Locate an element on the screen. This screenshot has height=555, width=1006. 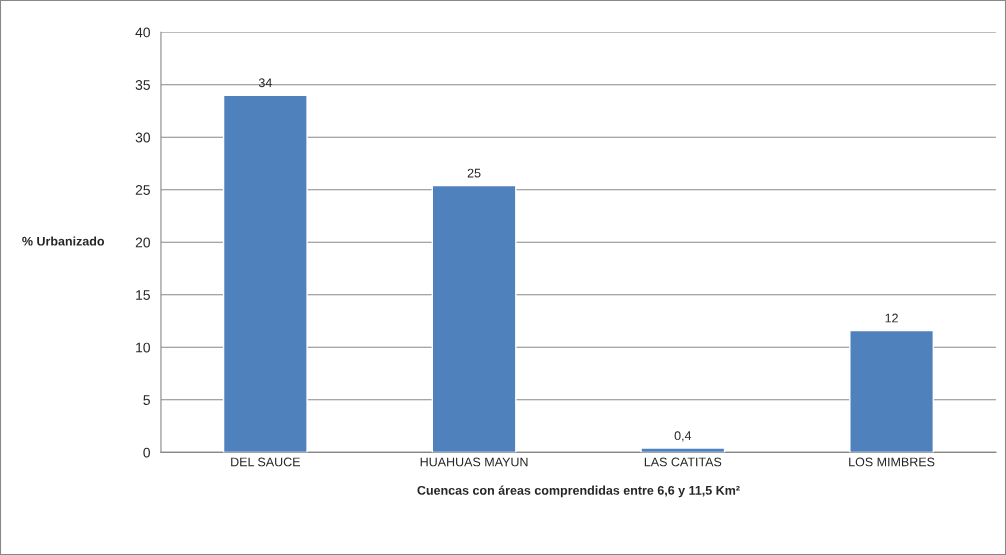
y-tick-label: 35 is located at coordinates (142, 85).